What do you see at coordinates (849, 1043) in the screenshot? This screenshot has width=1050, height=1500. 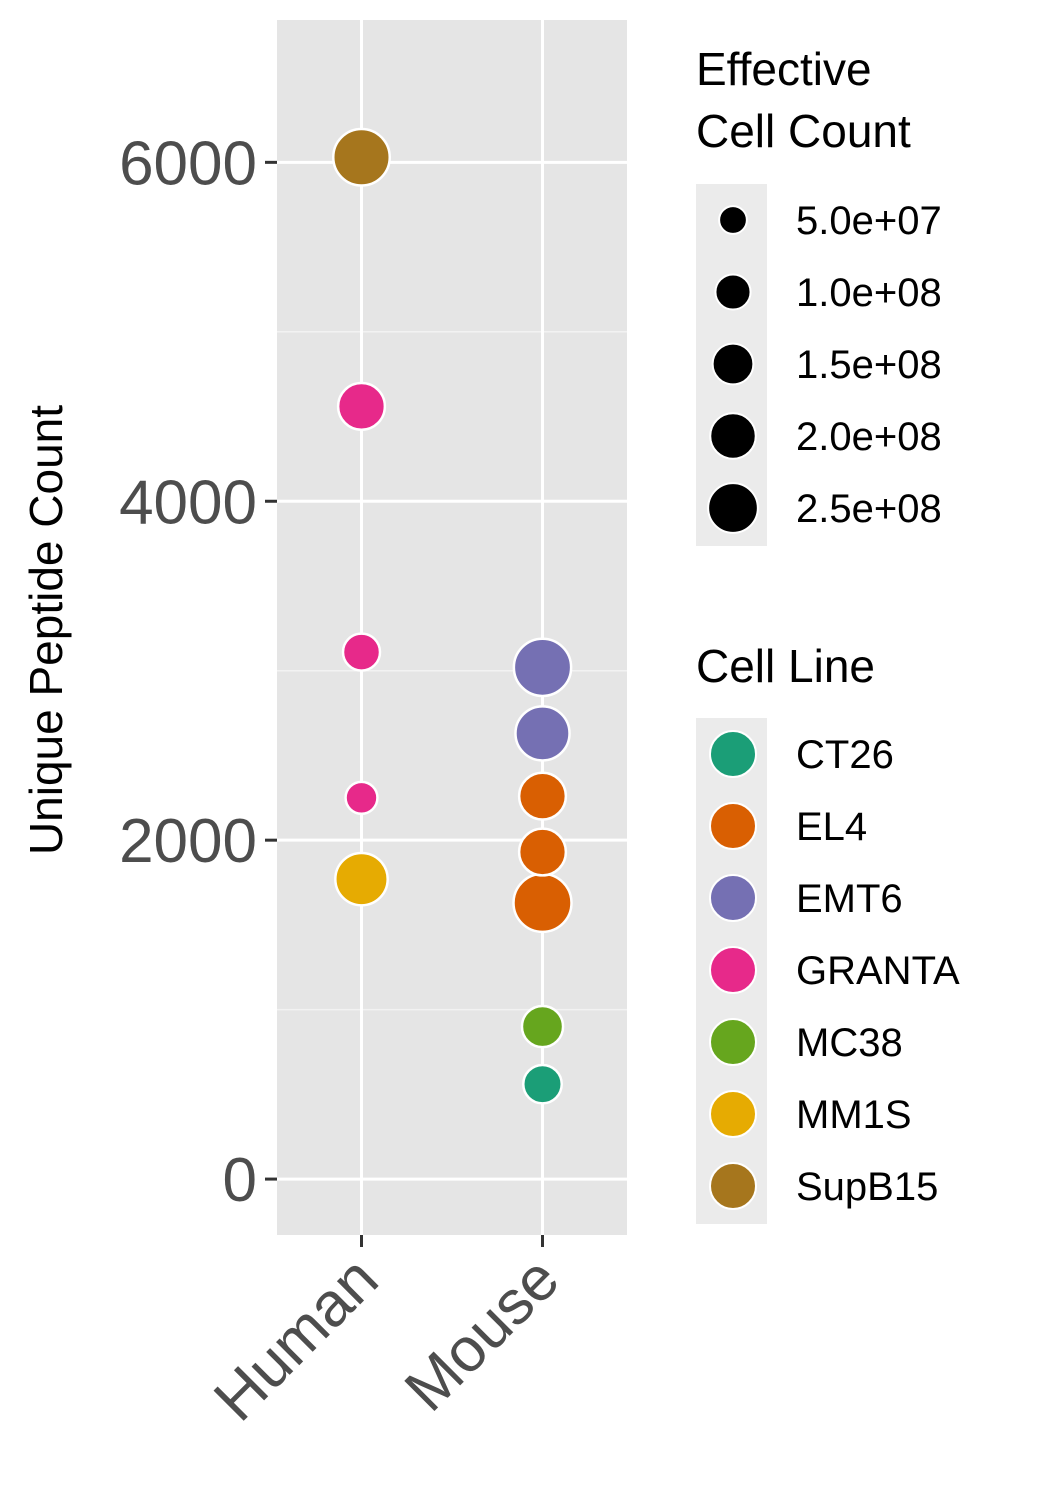 I see `color-legend-label: MC38` at bounding box center [849, 1043].